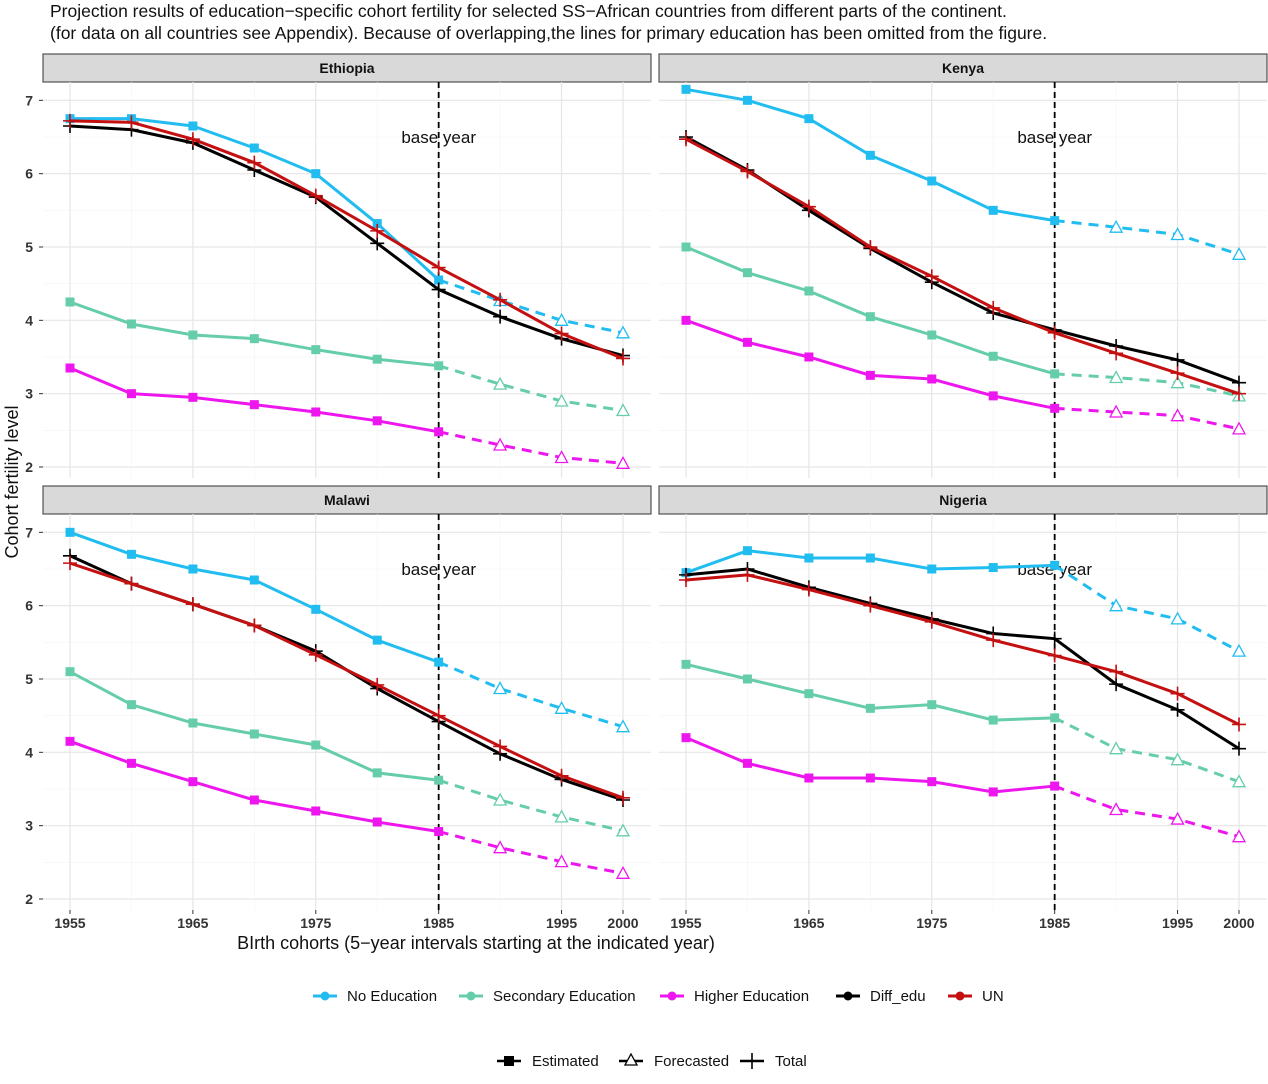 This screenshot has width=1268, height=1084. I want to click on legend-item-no-education: No Education, so click(375, 996).